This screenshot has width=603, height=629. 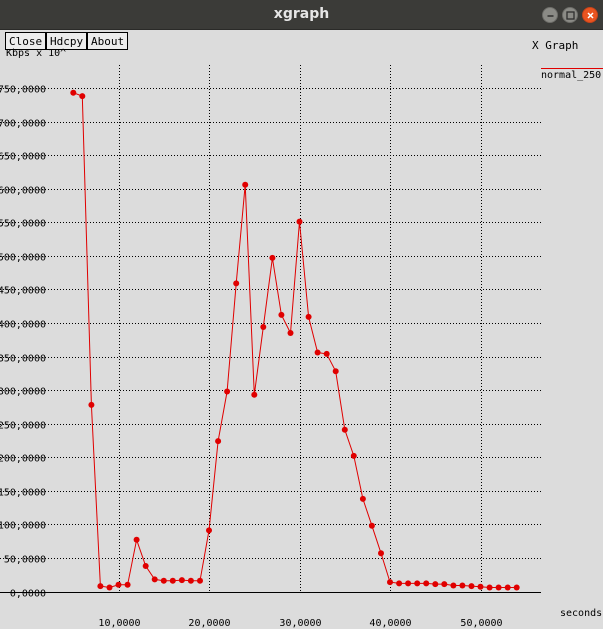 I want to click on x-tick-label: 10,0000, so click(x=119, y=623).